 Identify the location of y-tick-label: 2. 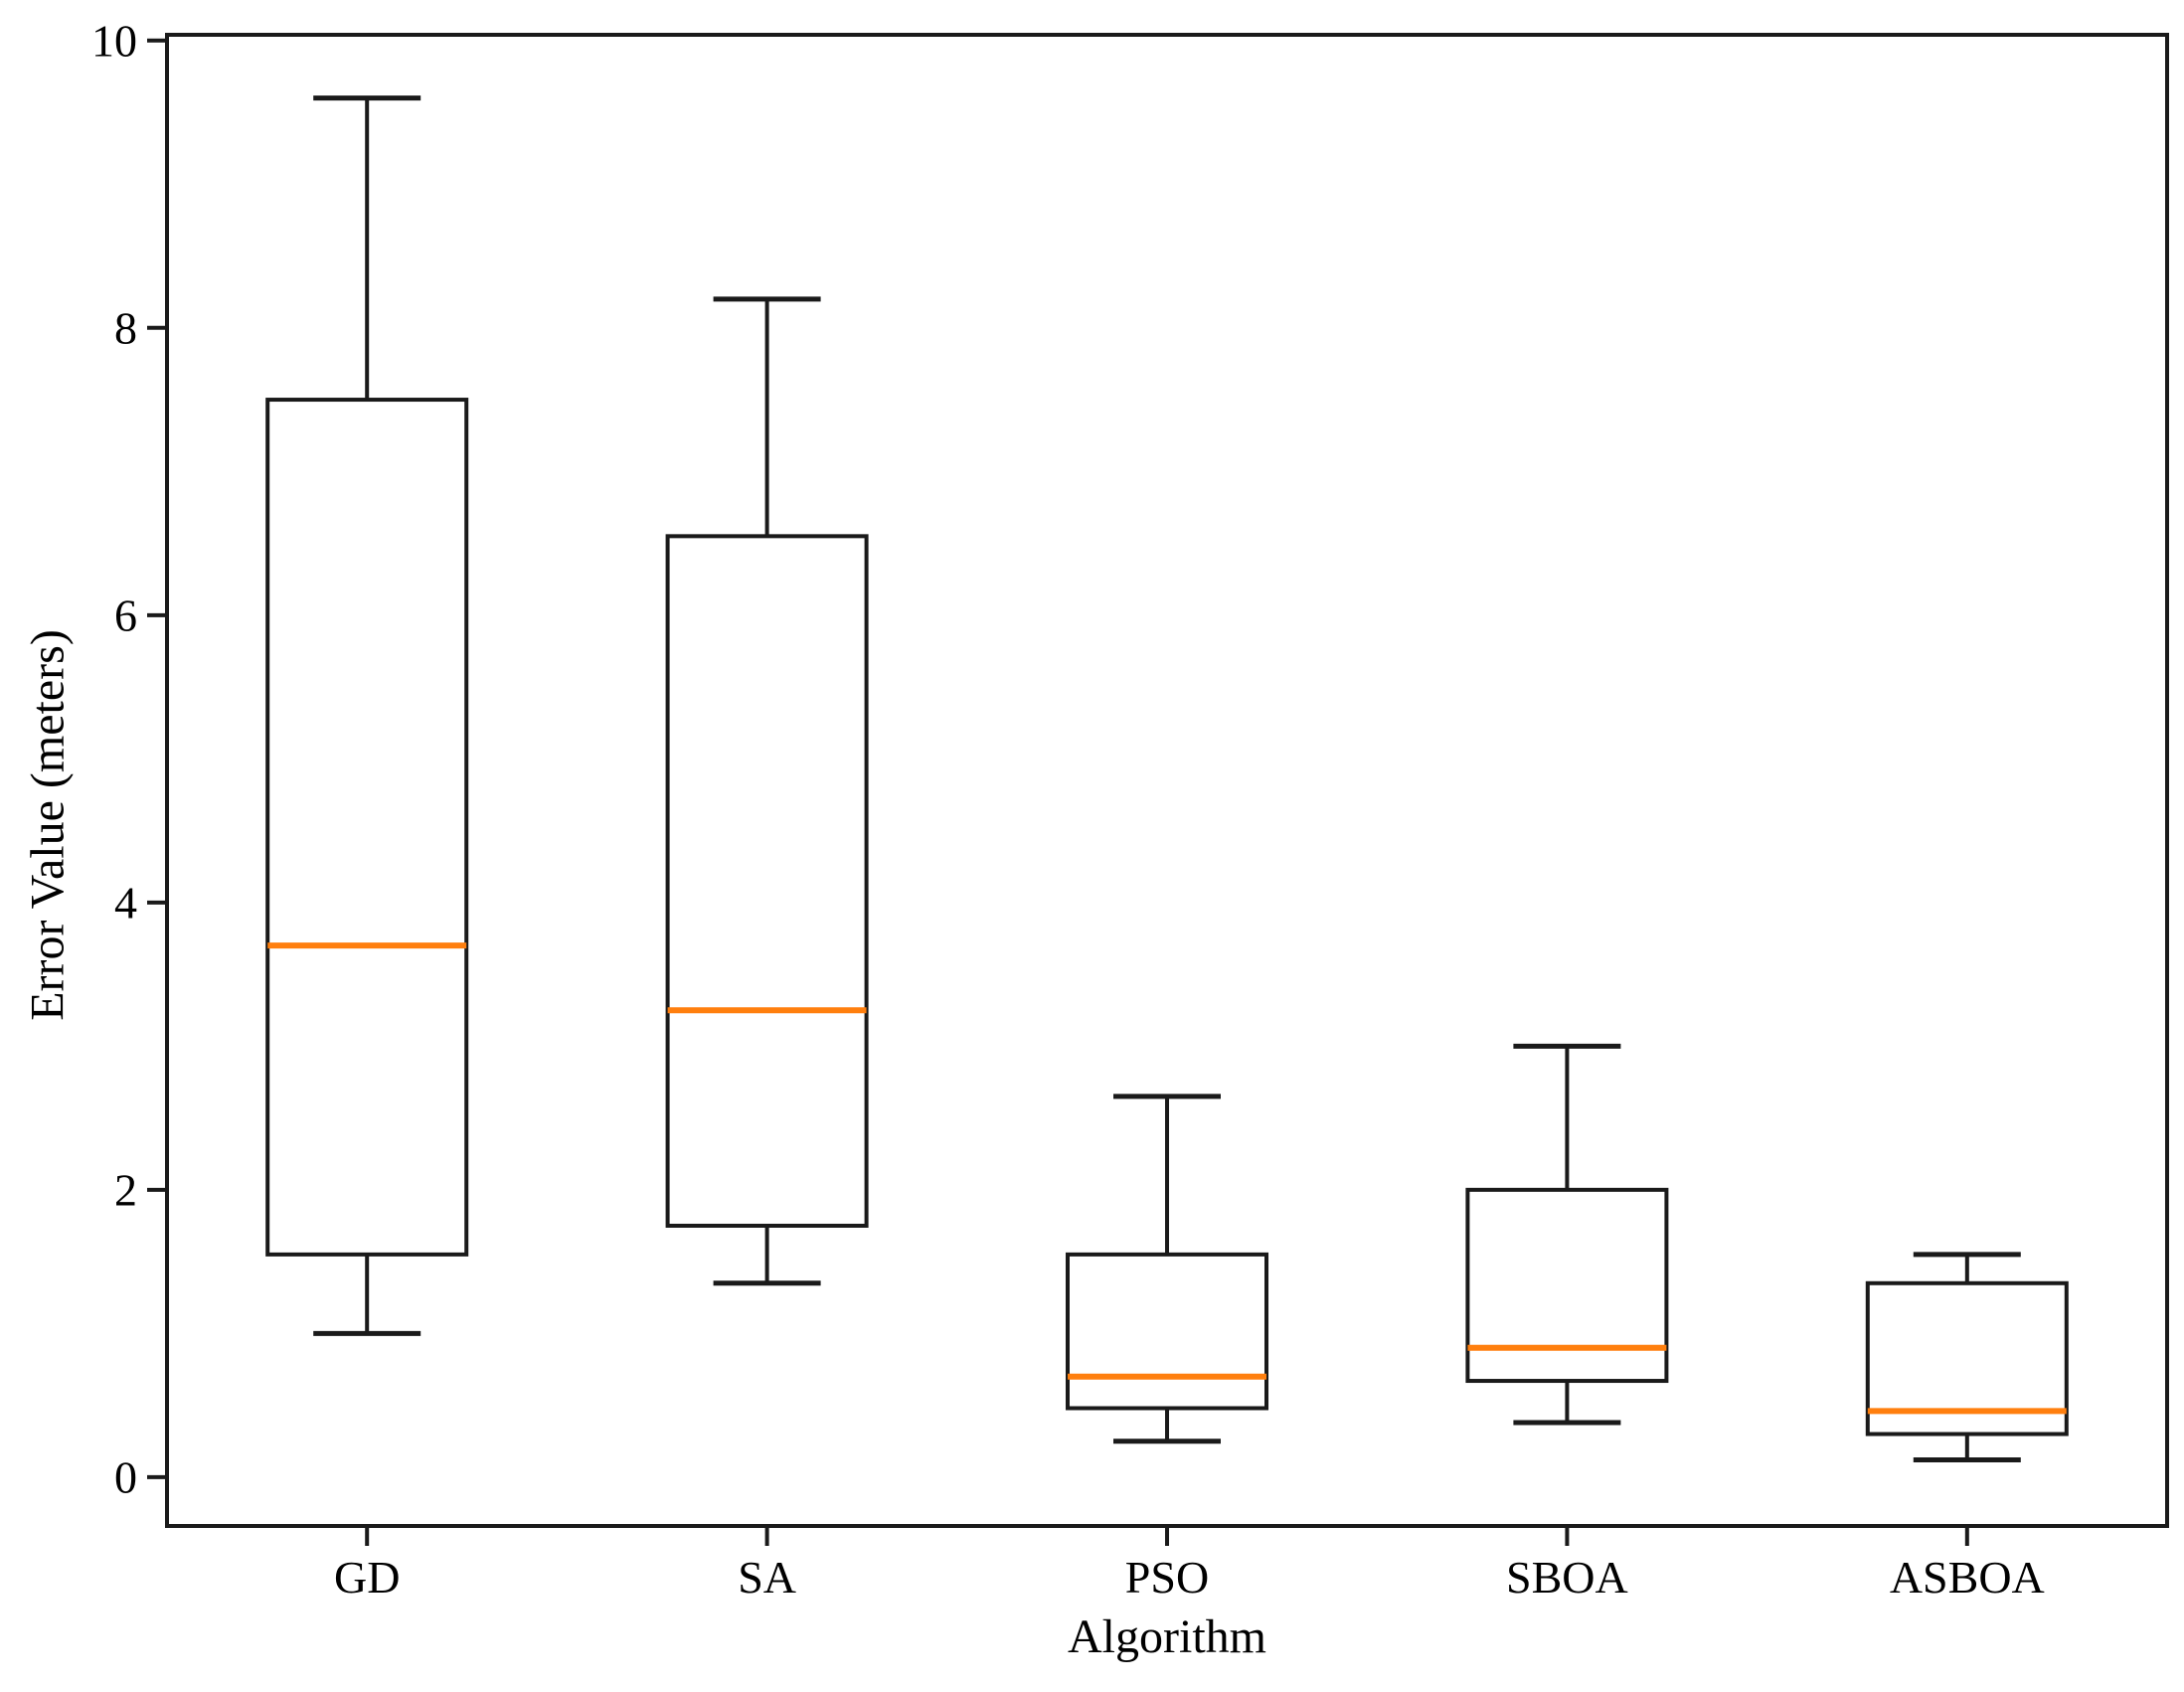
(125, 1189).